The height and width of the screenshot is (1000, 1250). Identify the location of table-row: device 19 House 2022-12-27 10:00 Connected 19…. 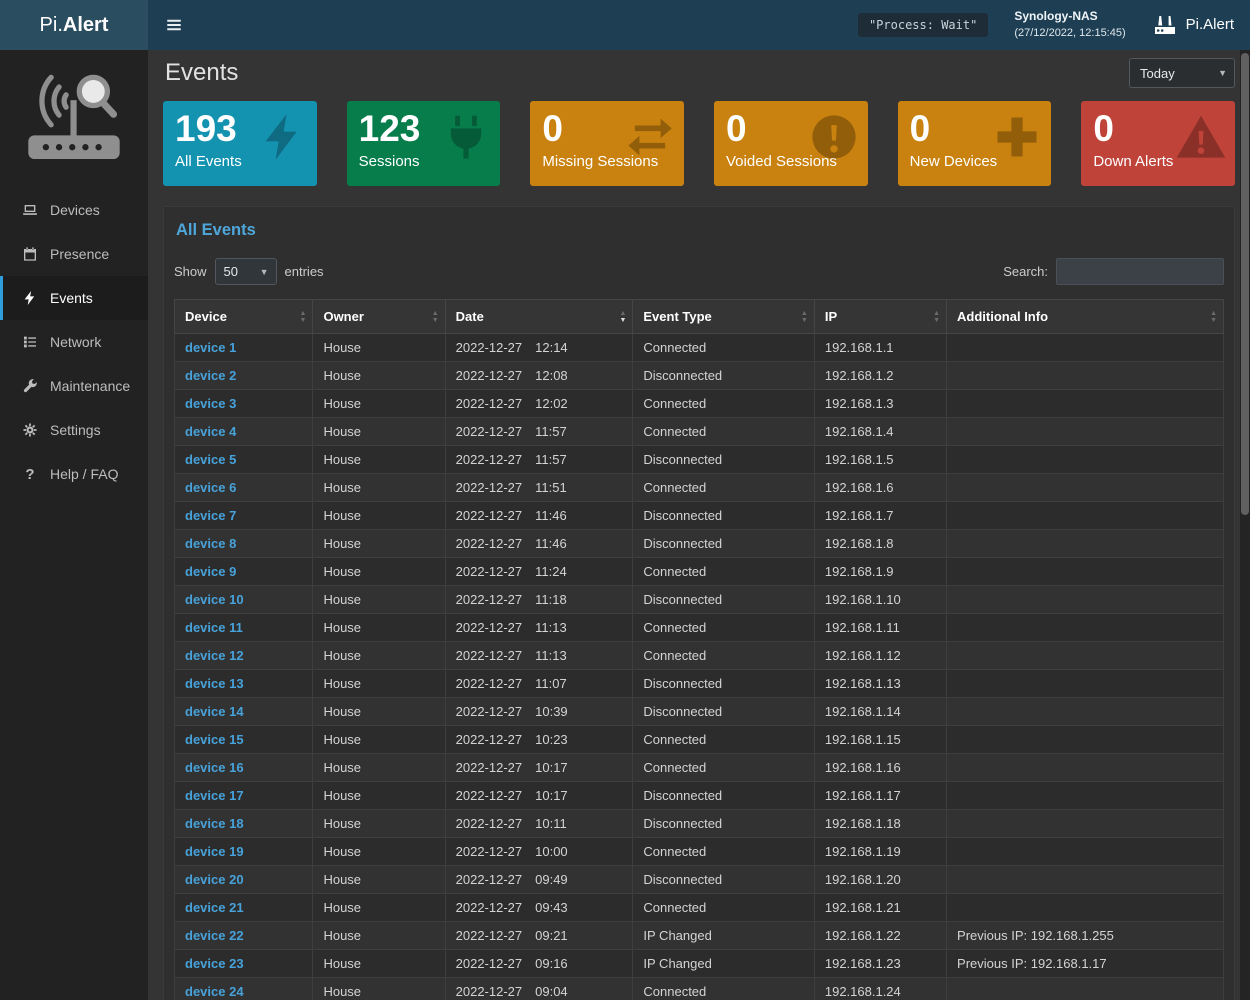
(698, 851).